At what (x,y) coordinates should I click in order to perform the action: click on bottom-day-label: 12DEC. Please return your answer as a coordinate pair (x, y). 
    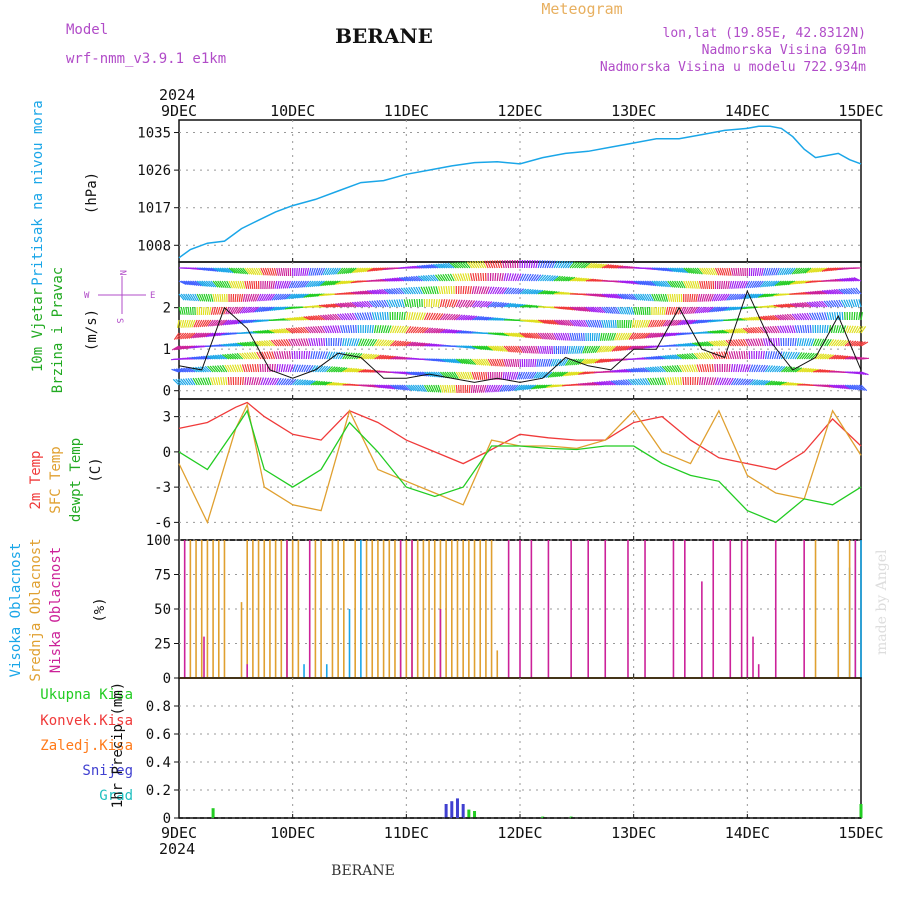
    Looking at the image, I should click on (519, 833).